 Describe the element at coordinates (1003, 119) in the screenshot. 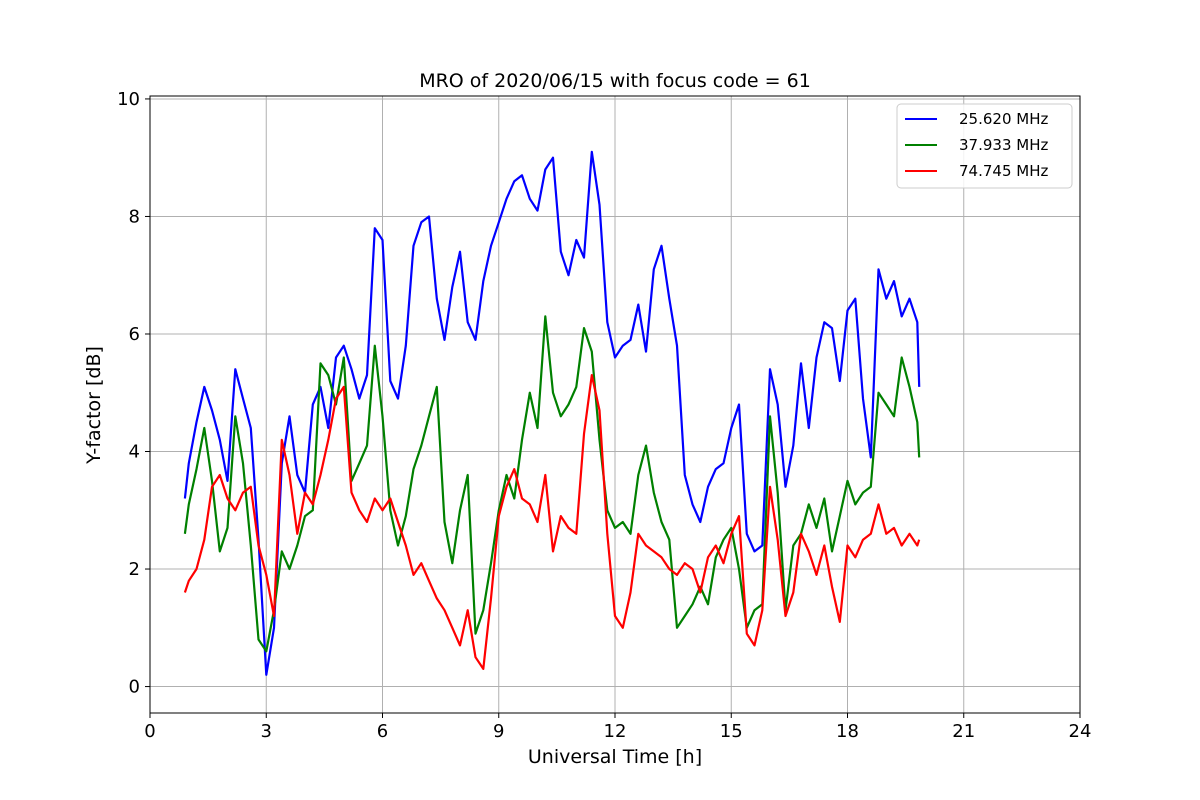

I see `legend-label: 25.620 MHz` at that location.